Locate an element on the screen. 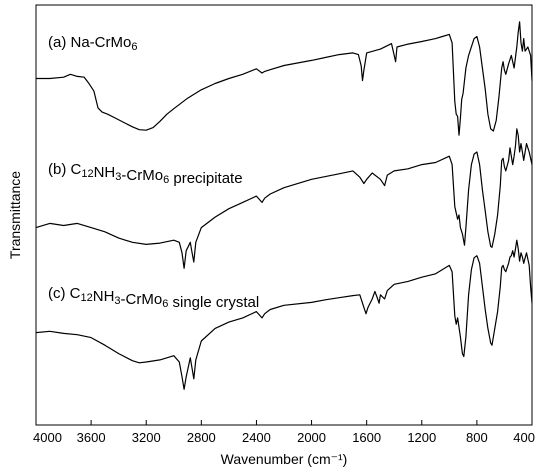  x-tick-label: 400 is located at coordinates (524, 437).